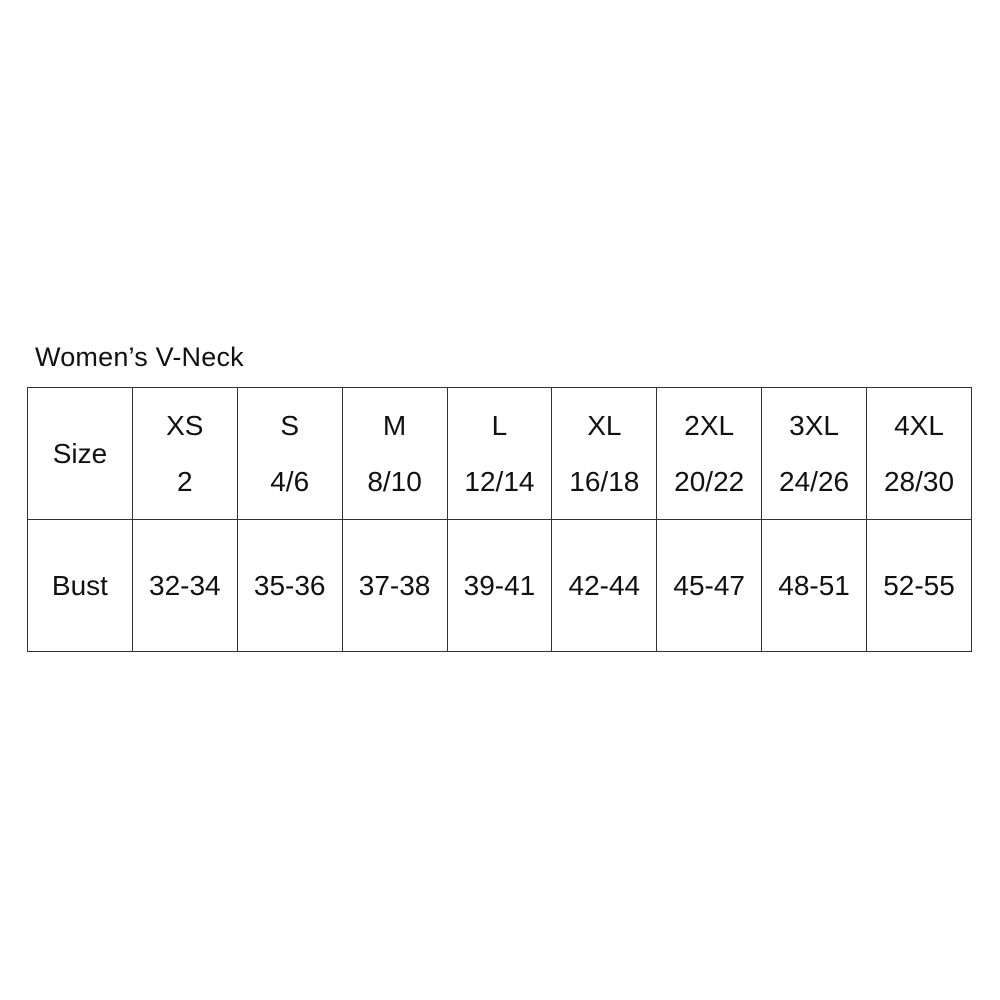 This screenshot has height=1000, width=1000. Describe the element at coordinates (919, 453) in the screenshot. I see `size-cell-4xl: 4XL 28/30` at that location.